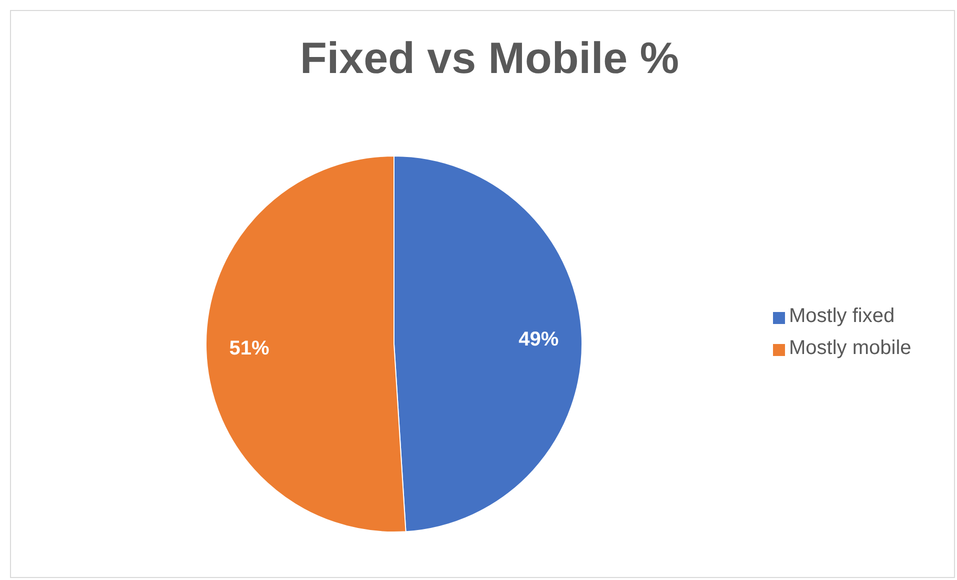 The height and width of the screenshot is (580, 957). What do you see at coordinates (842, 316) in the screenshot?
I see `legend-label: Mostly fixed` at bounding box center [842, 316].